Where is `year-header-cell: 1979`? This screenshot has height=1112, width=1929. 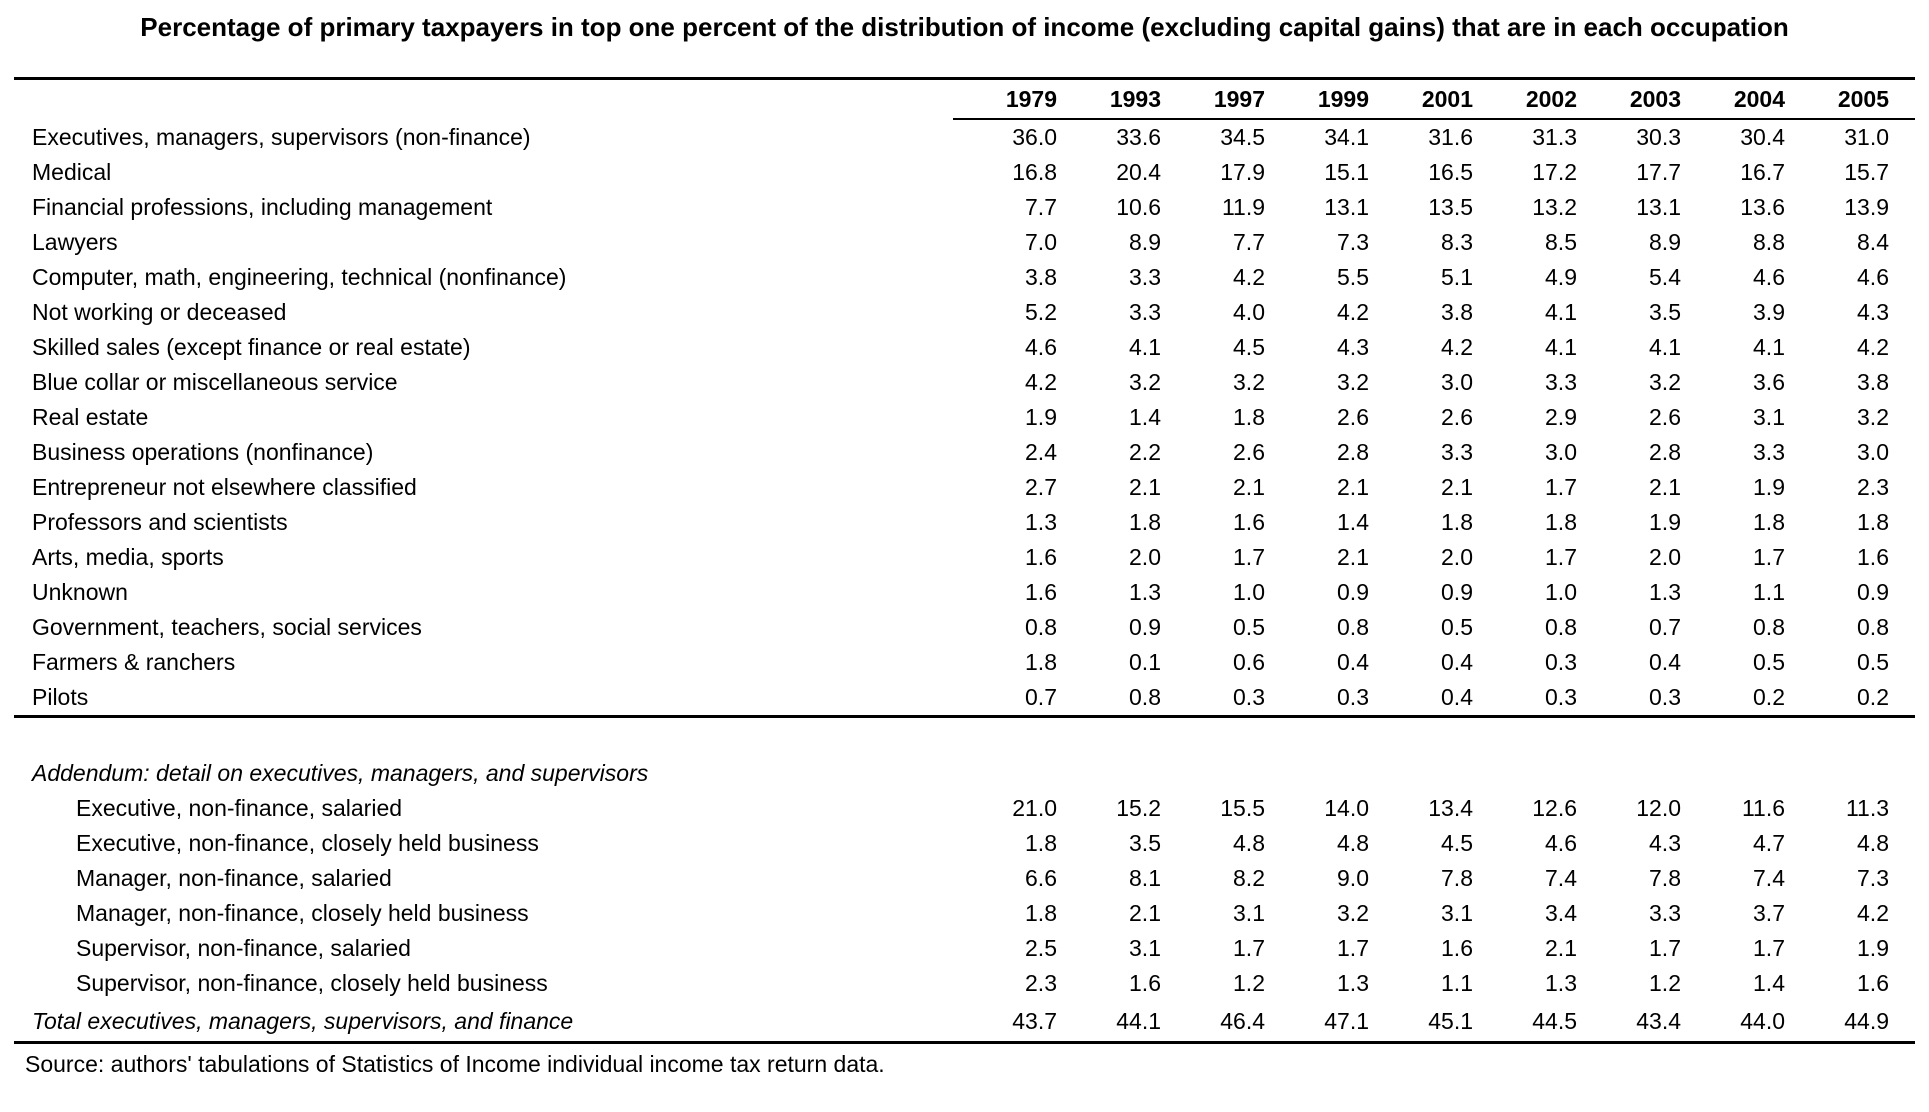
year-header-cell: 1979 is located at coordinates (1031, 98).